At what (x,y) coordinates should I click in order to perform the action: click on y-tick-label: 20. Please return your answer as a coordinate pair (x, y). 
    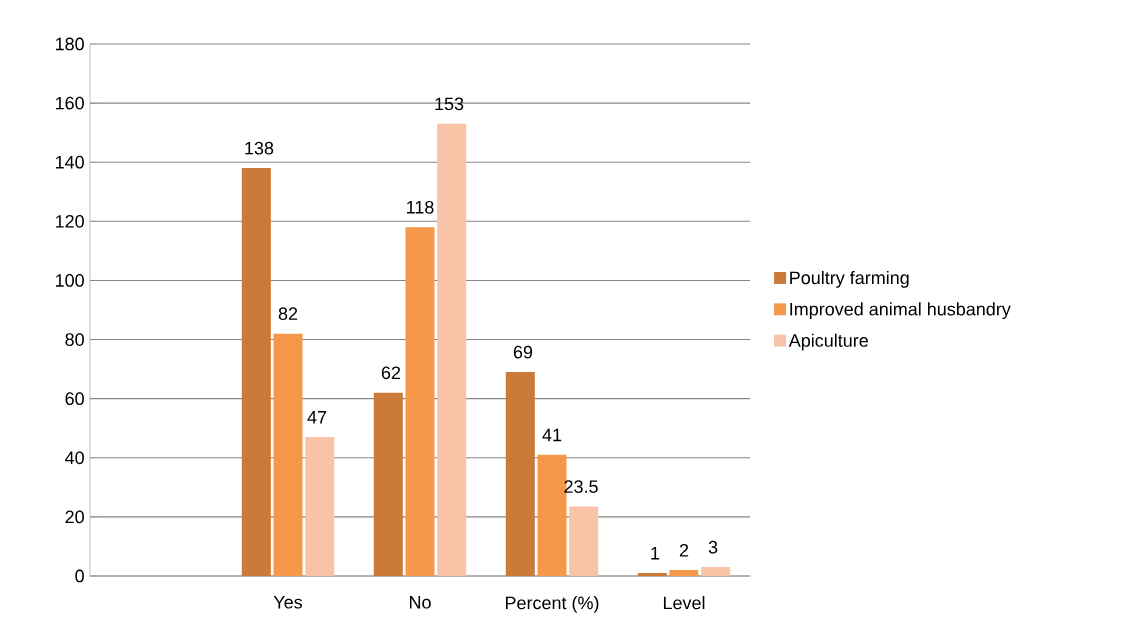
    Looking at the image, I should click on (74, 517).